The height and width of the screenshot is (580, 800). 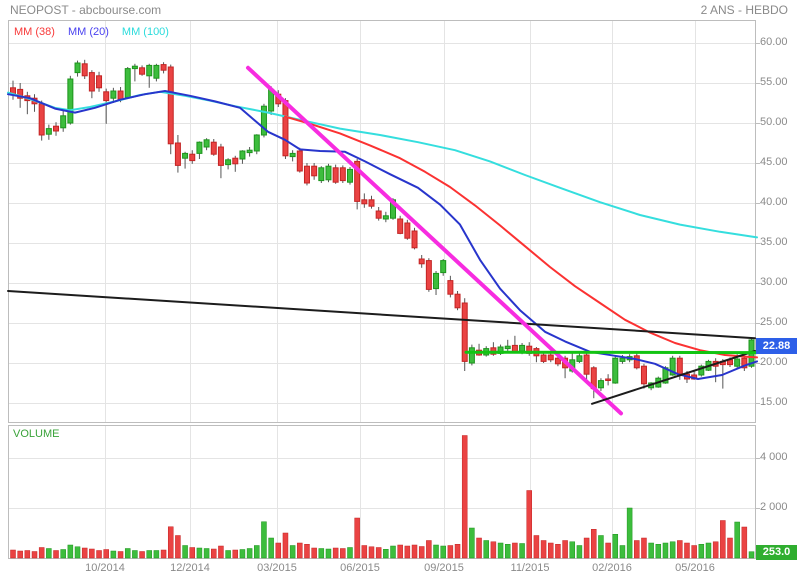 I want to click on time-axis-label: 09/2015, so click(x=444, y=568).